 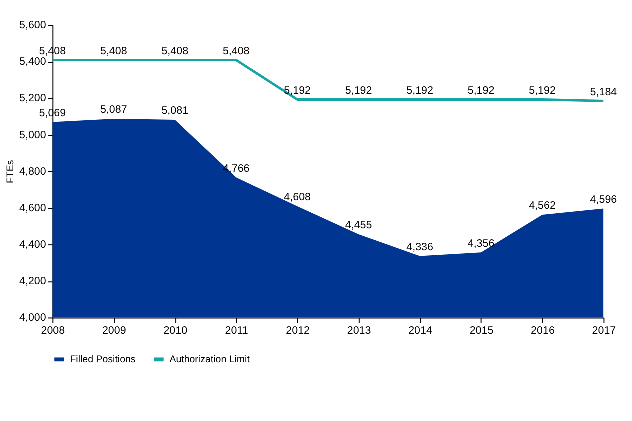 I want to click on data-label: 5,081, so click(x=175, y=111).